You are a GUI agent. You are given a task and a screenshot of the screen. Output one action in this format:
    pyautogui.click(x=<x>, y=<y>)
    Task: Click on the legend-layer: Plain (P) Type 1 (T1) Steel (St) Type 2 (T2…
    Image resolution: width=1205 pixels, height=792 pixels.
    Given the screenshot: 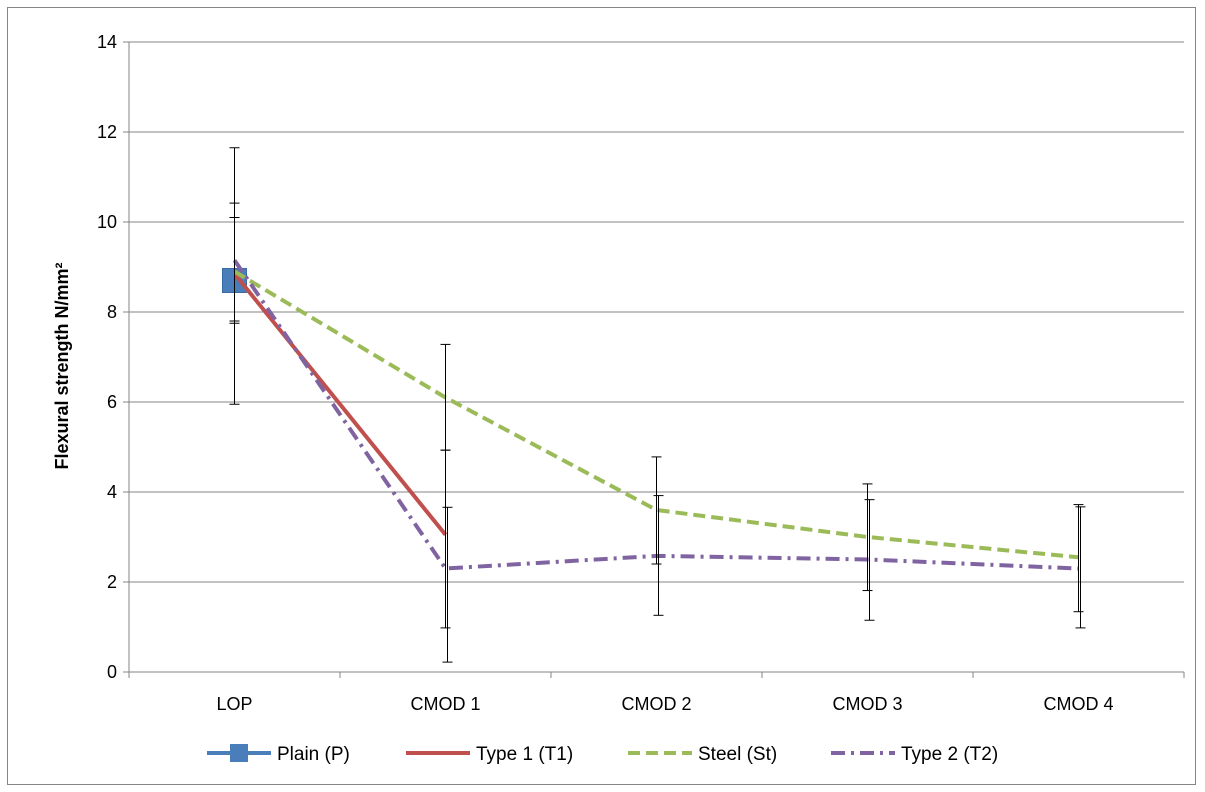 What is the action you would take?
    pyautogui.click(x=602, y=754)
    